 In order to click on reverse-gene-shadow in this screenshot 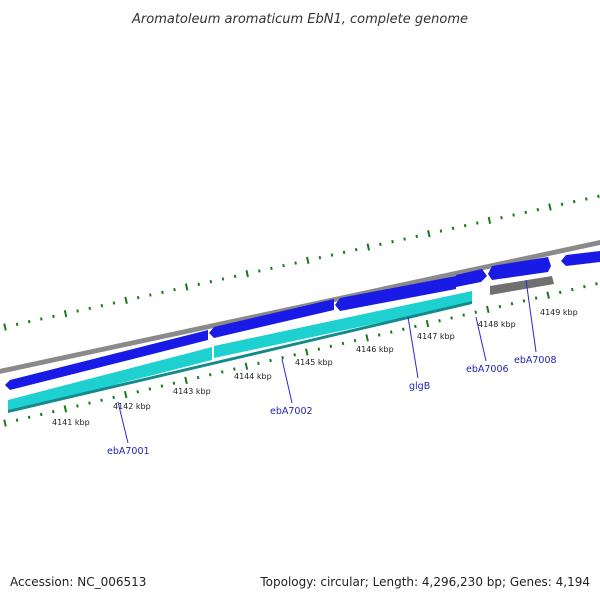, I will do `click(240, 357)`.